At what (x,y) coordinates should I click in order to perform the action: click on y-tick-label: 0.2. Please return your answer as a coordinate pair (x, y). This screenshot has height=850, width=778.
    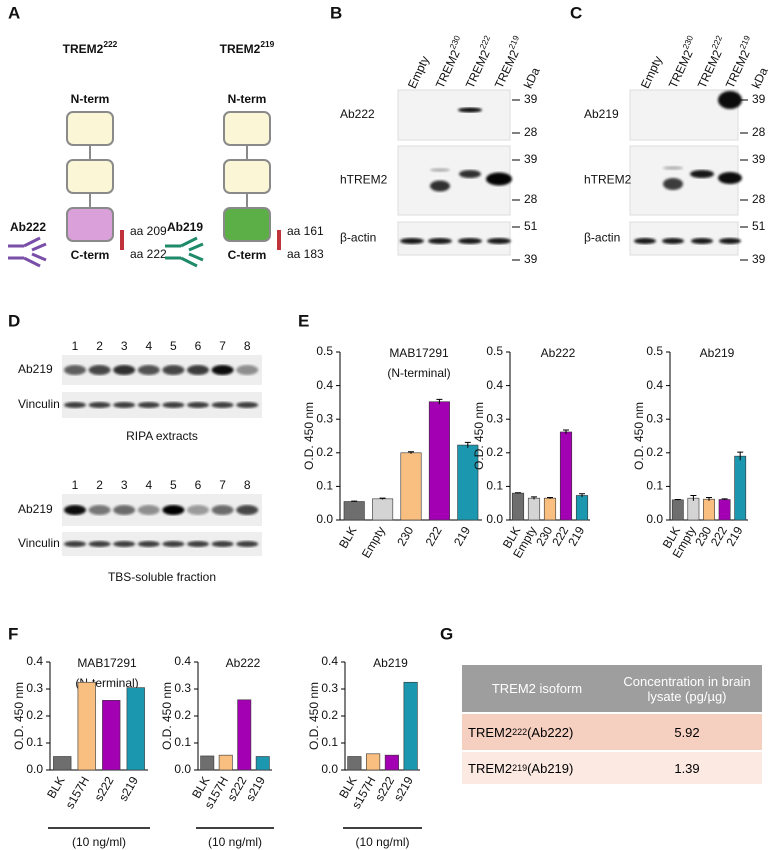
    Looking at the image, I should click on (654, 452).